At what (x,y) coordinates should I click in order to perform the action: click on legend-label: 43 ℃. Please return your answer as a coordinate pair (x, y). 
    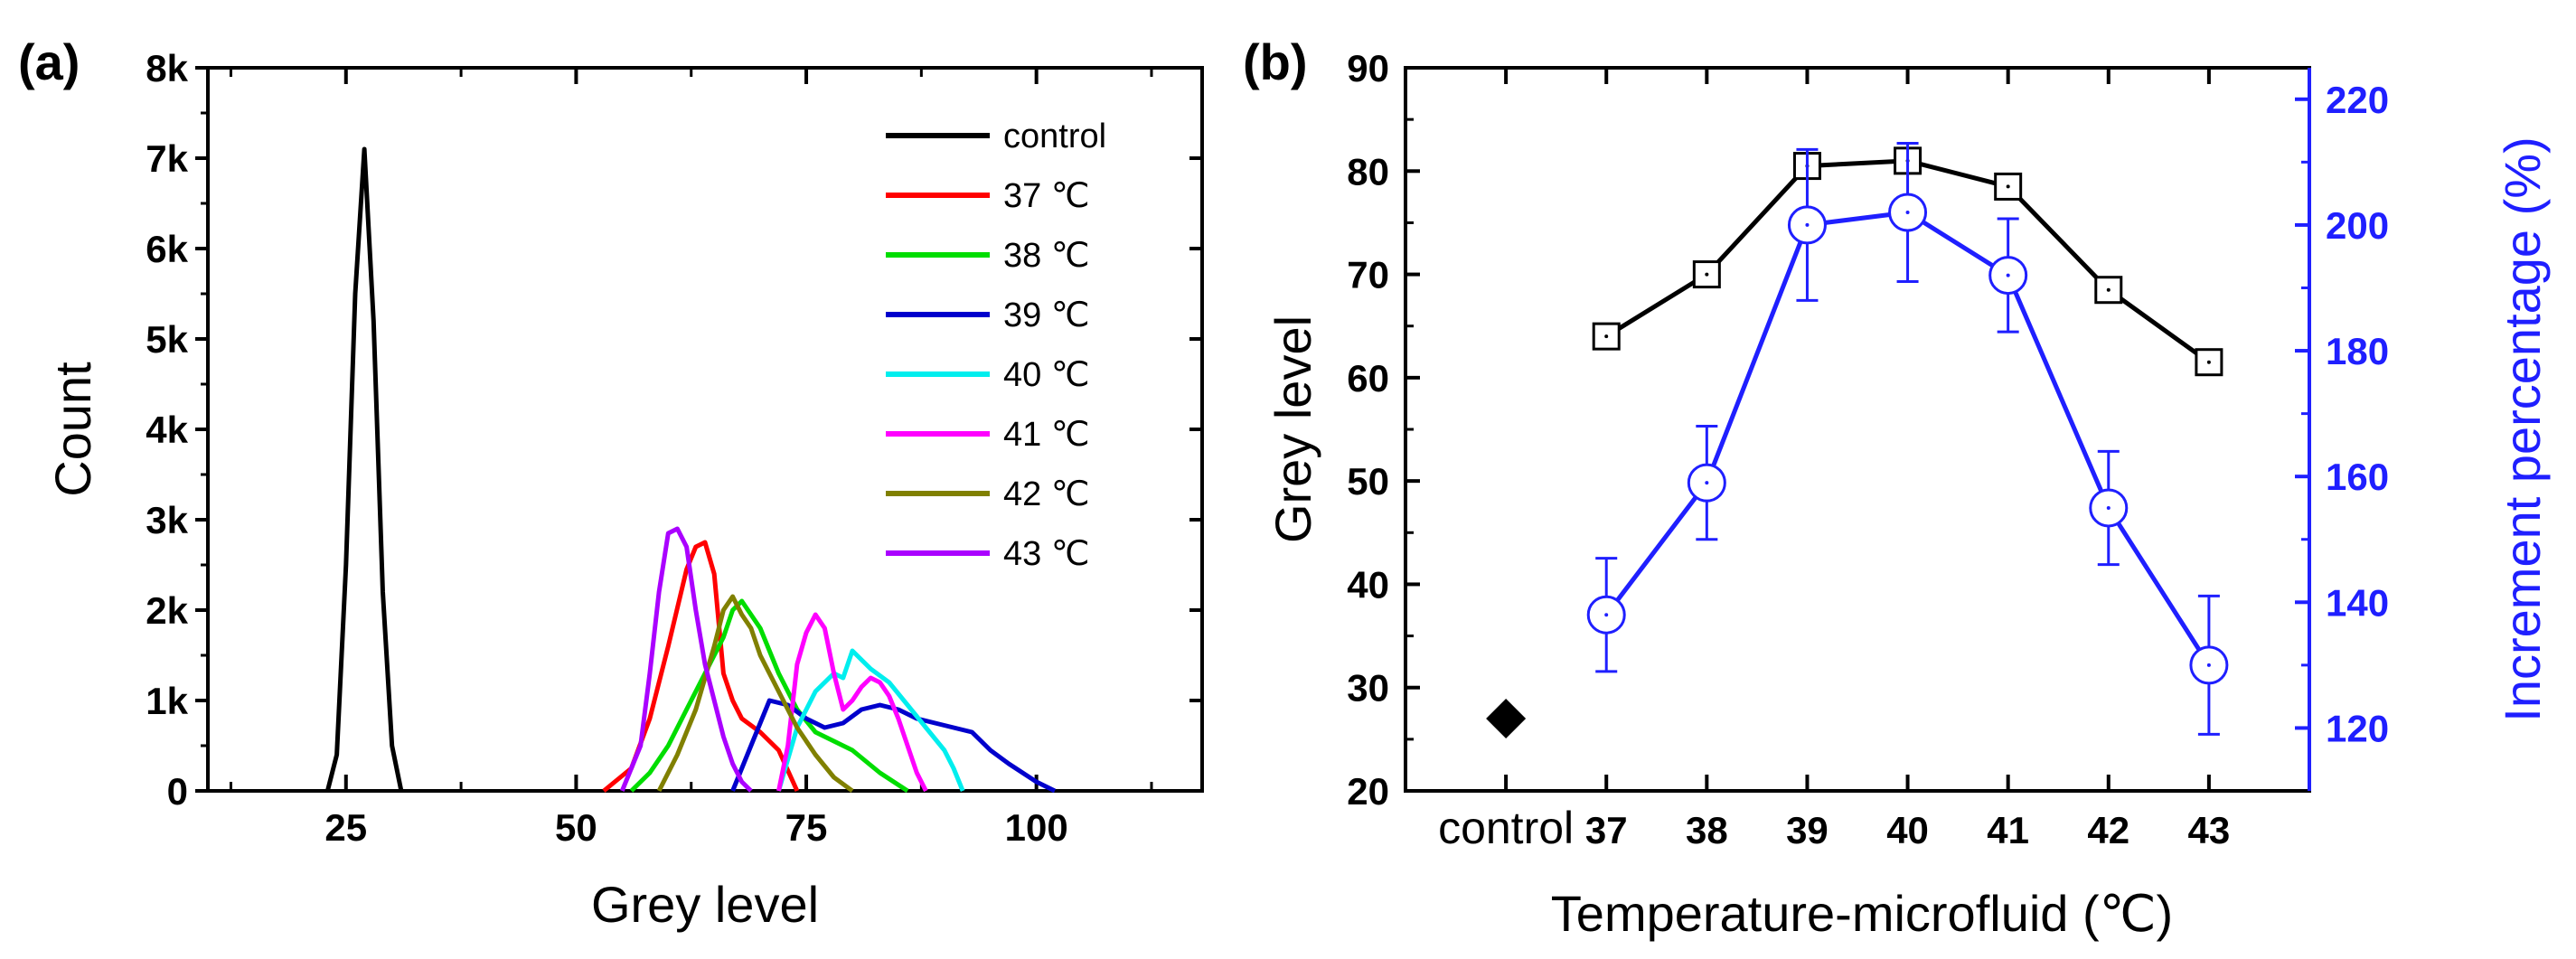
    Looking at the image, I should click on (1046, 554).